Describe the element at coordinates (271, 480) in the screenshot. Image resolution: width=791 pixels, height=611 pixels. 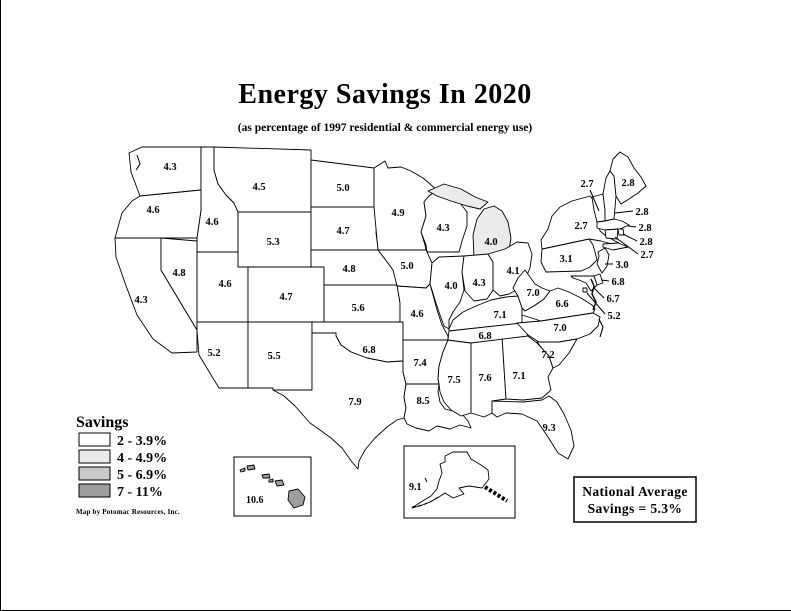
I see `hawaii-island-lanai` at that location.